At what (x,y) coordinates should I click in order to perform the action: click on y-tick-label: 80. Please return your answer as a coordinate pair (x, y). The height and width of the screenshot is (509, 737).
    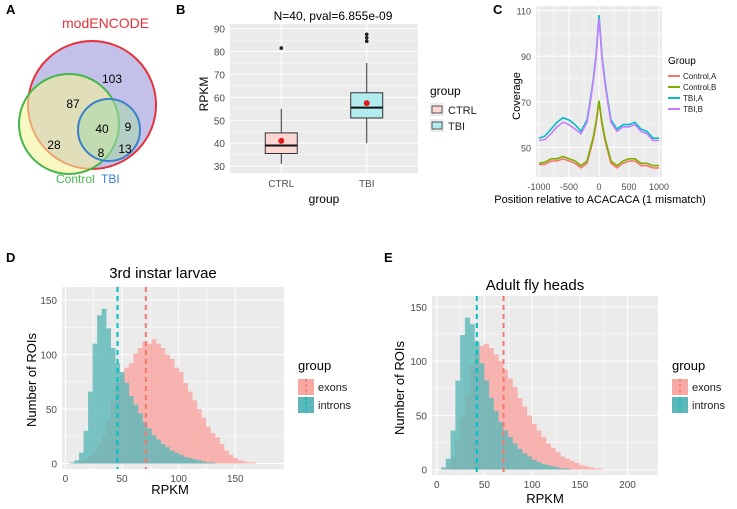
    Looking at the image, I should click on (220, 53).